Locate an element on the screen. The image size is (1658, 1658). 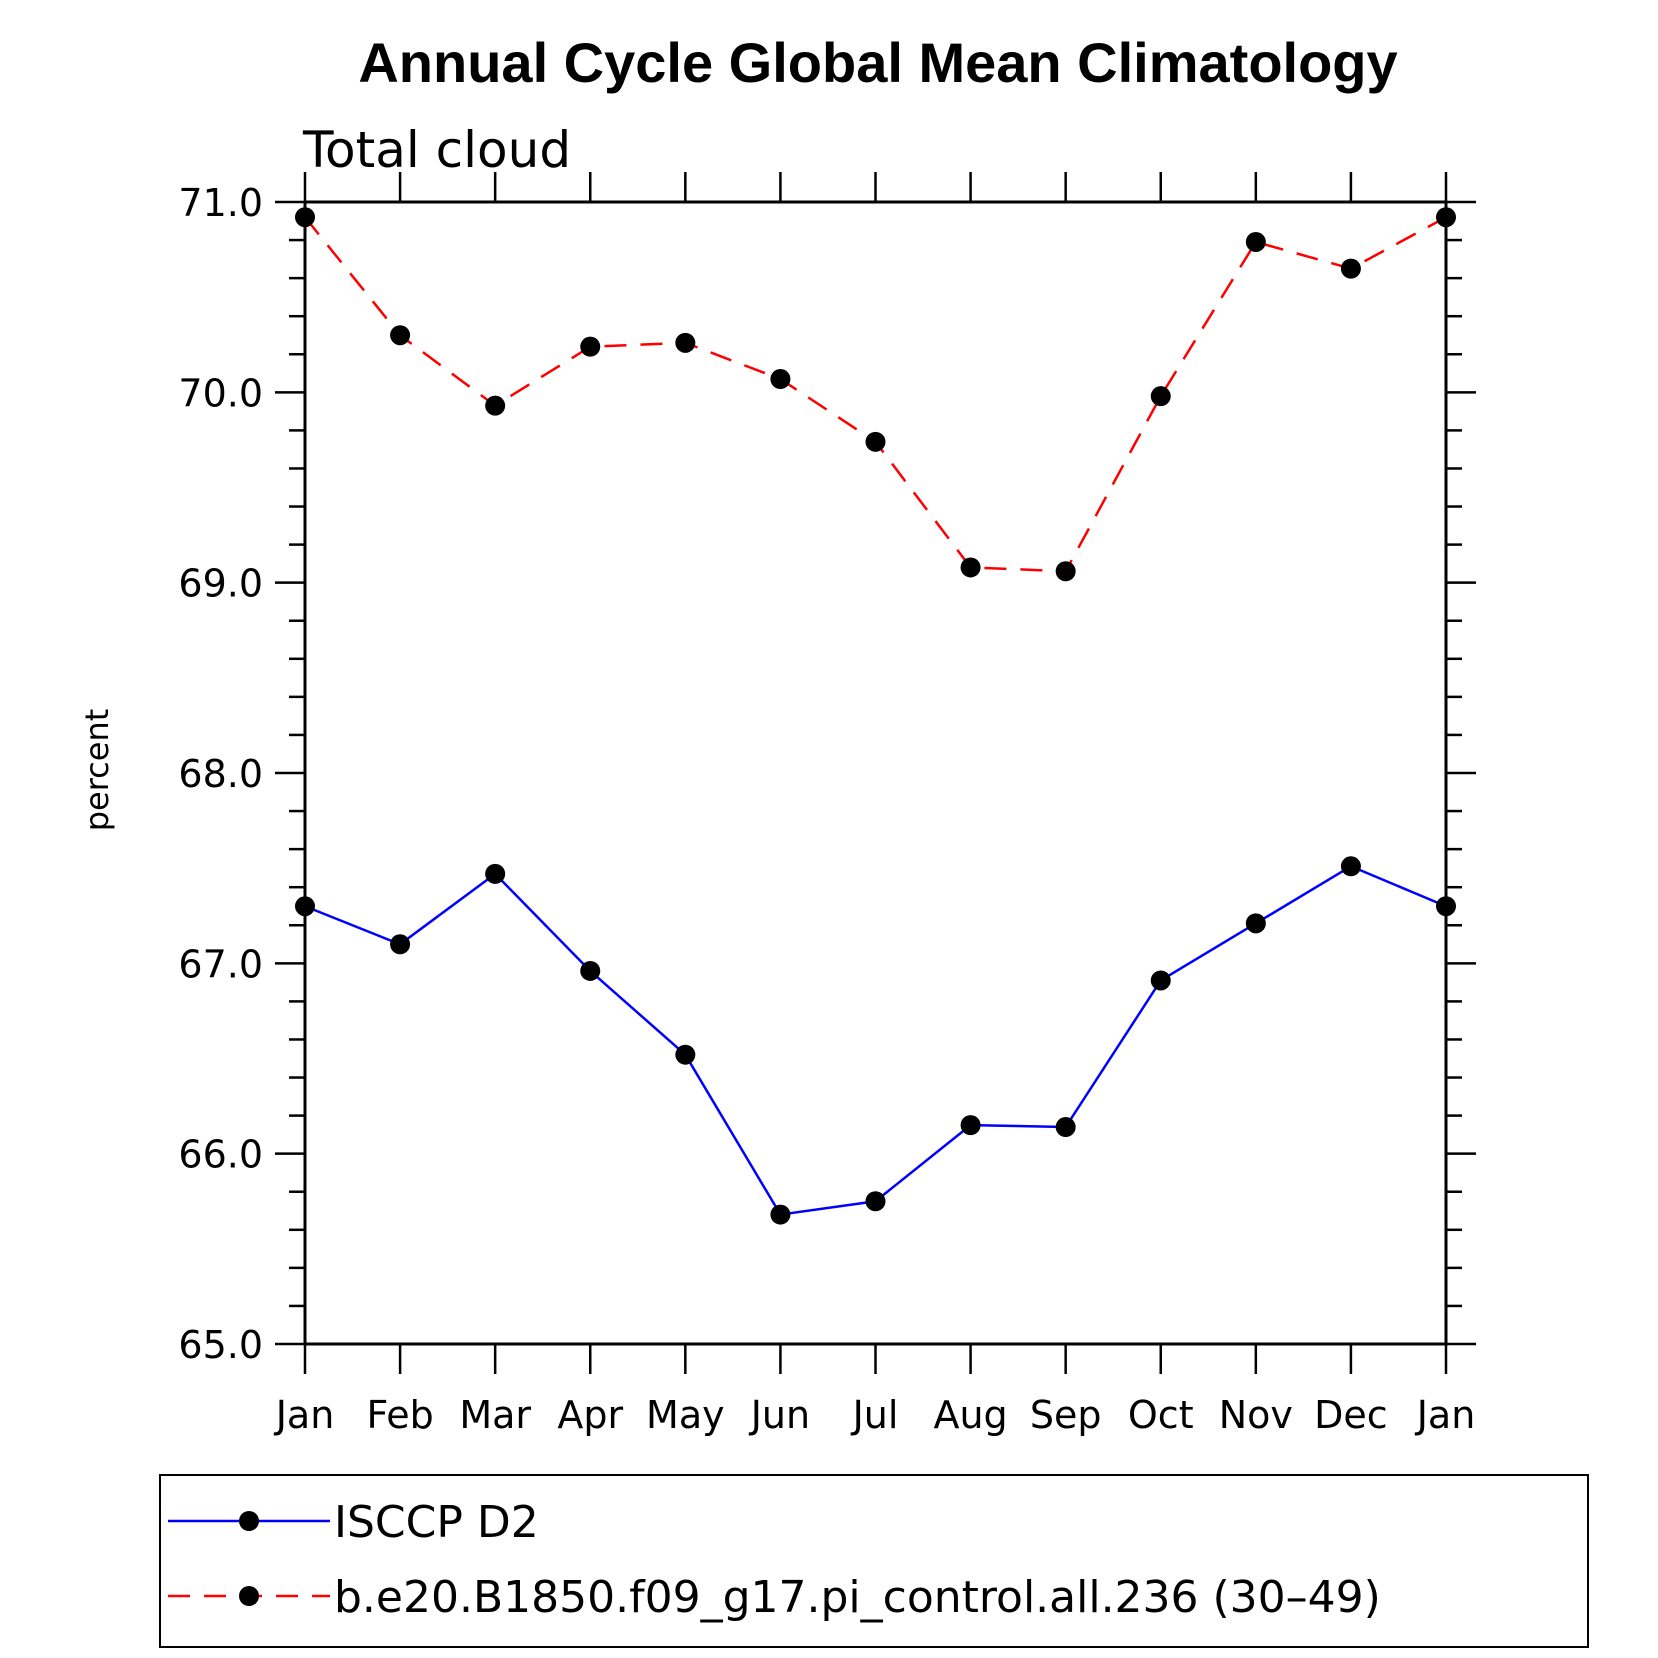
y-tick-label: 71.0 is located at coordinates (220, 203).